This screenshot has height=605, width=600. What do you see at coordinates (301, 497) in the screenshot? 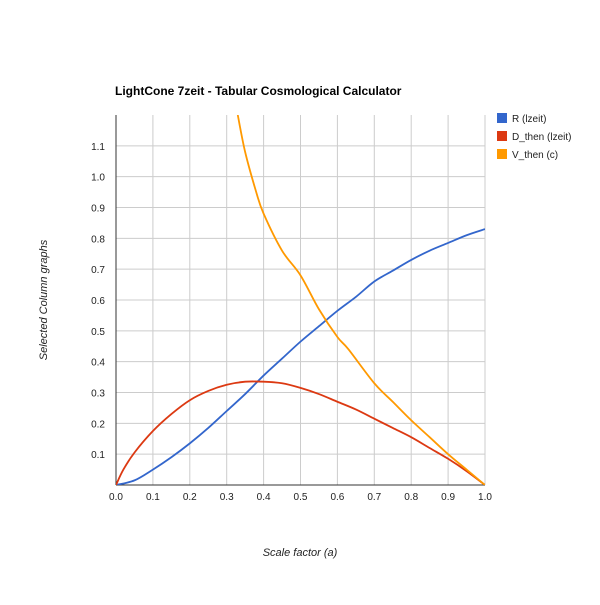
I see `x-tick-label: 0.5` at bounding box center [301, 497].